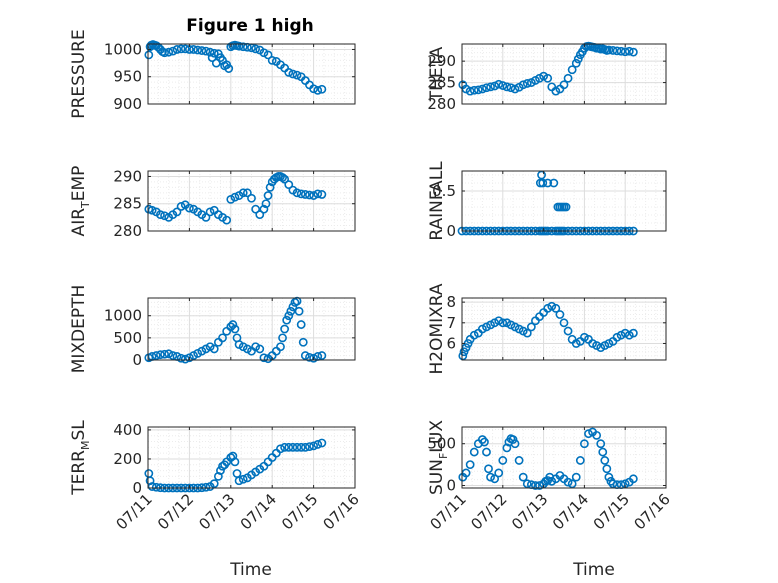 The height and width of the screenshot is (583, 778). I want to click on x-tick-label: 07/13, so click(216, 511).